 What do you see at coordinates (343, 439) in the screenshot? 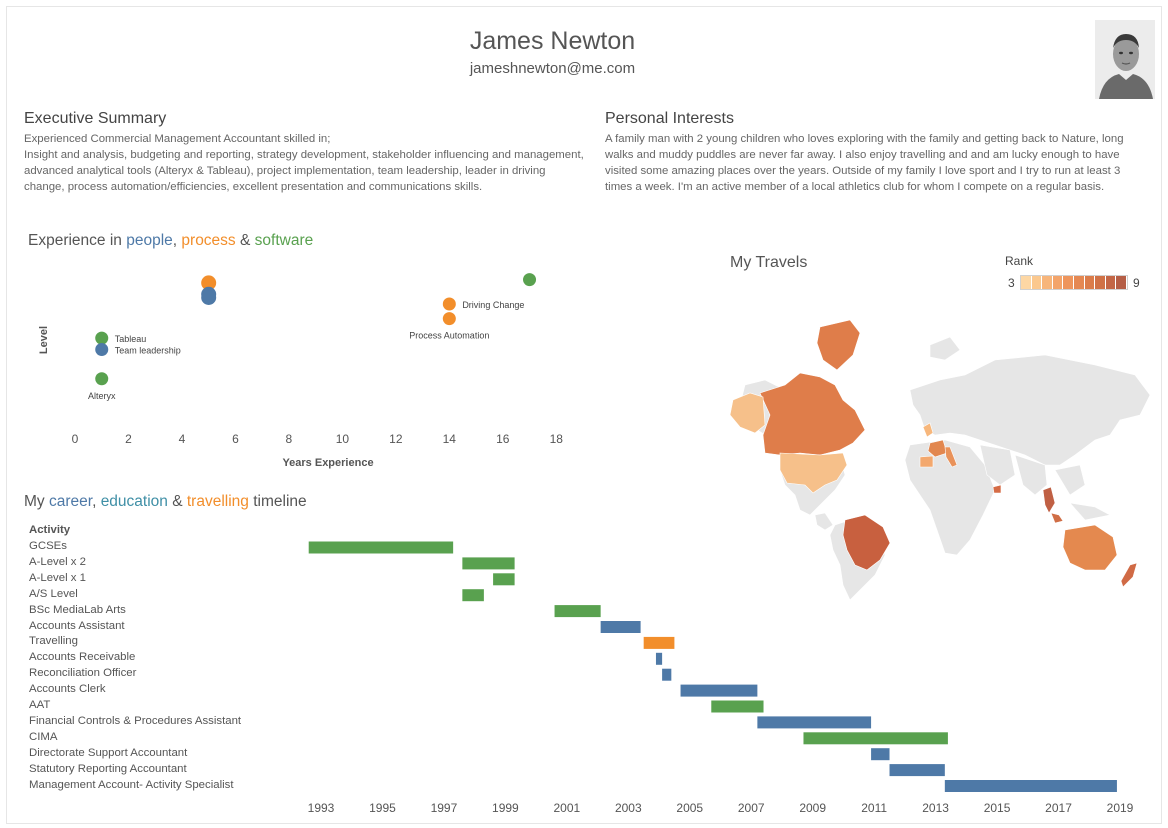
I see `x-tick-label: 10` at bounding box center [343, 439].